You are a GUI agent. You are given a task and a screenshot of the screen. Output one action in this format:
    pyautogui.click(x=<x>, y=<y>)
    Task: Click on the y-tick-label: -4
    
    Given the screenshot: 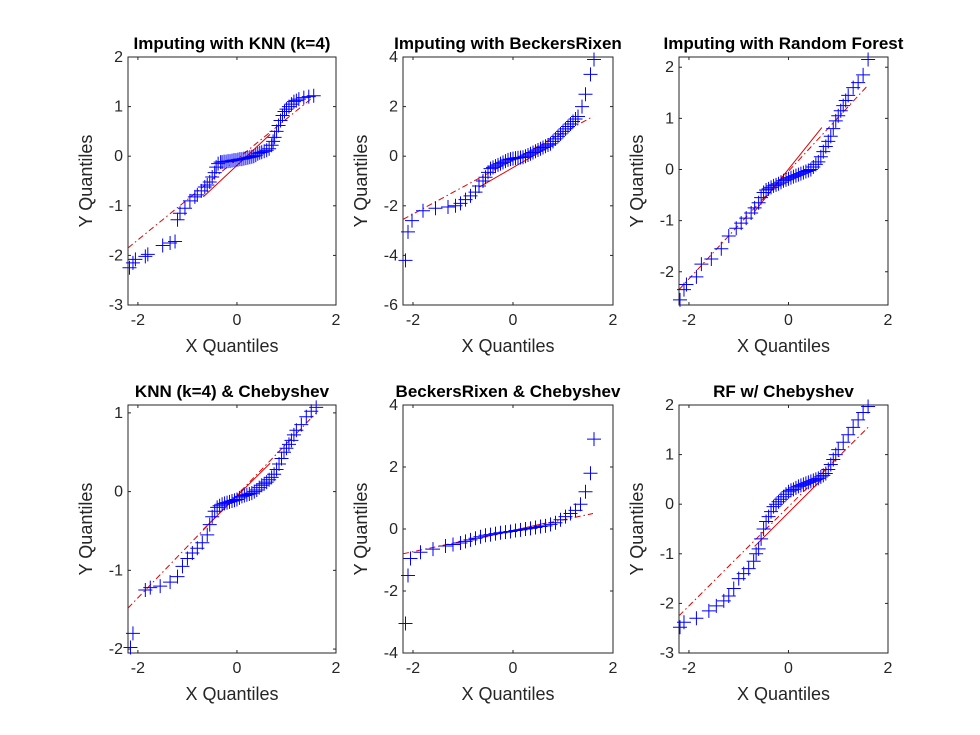 What is the action you would take?
    pyautogui.click(x=391, y=255)
    